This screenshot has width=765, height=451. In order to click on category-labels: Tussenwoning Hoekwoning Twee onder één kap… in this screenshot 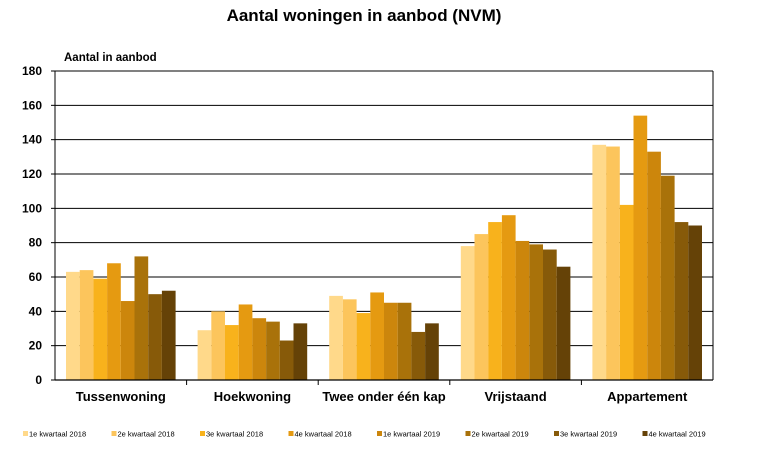, I will do `click(382, 396)`.